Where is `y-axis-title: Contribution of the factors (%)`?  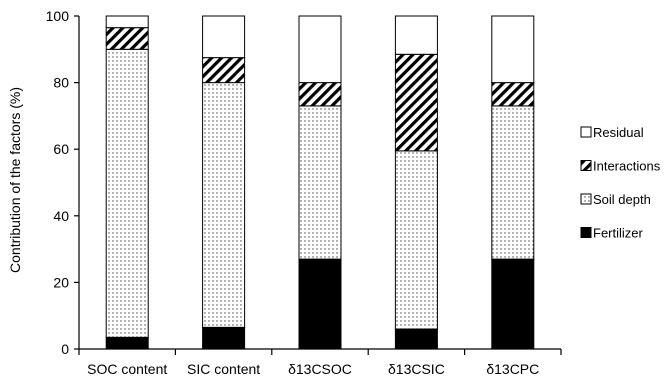
y-axis-title: Contribution of the factors (%) is located at coordinates (15, 180).